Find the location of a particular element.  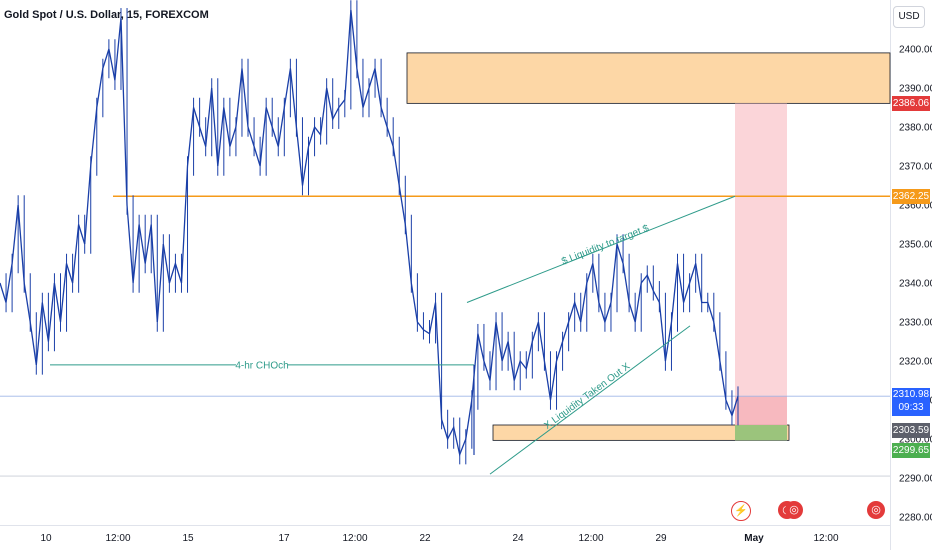

y-tick-label: 2400.00 is located at coordinates (915, 50).